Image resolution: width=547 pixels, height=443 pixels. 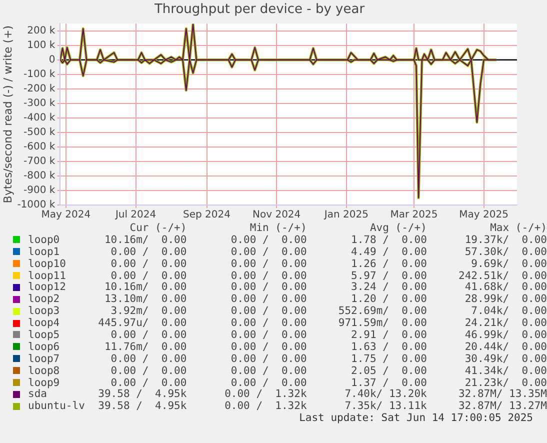 I want to click on text: 0.00 / 0.00 0.00 / 0.00 5.97 / 0.00 242.51k/ 0.00, so click(x=328, y=276).